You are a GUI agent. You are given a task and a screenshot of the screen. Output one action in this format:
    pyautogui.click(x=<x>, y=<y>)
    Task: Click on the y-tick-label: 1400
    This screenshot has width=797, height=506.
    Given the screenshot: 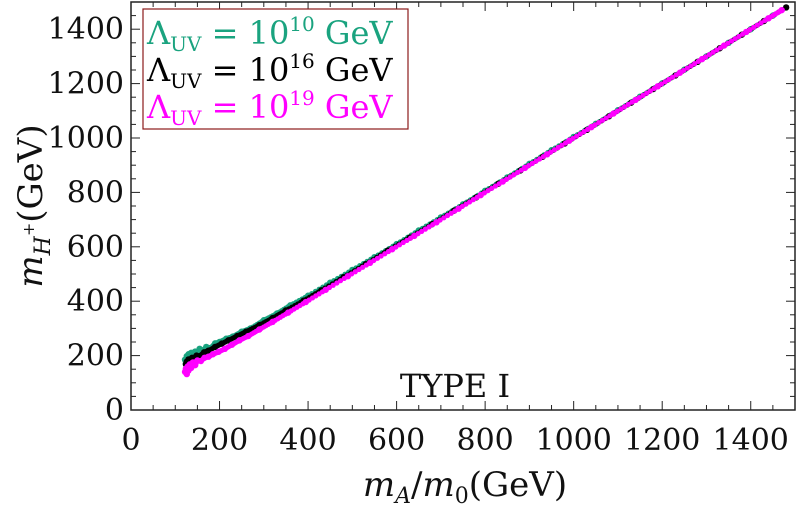 What is the action you would take?
    pyautogui.click(x=86, y=29)
    